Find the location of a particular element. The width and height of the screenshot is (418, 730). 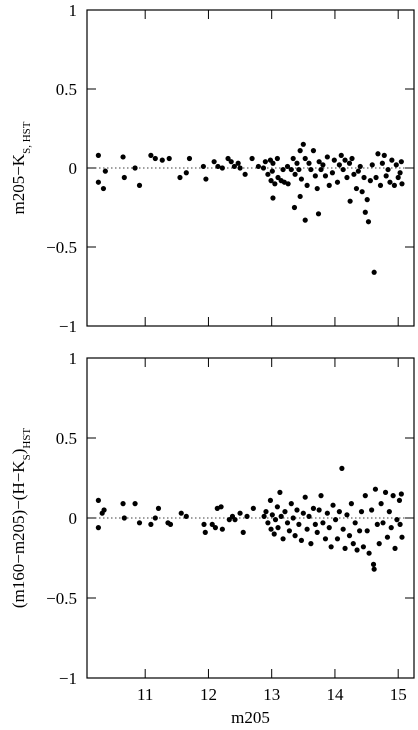

x-axis-label: m205 is located at coordinates (250, 717).